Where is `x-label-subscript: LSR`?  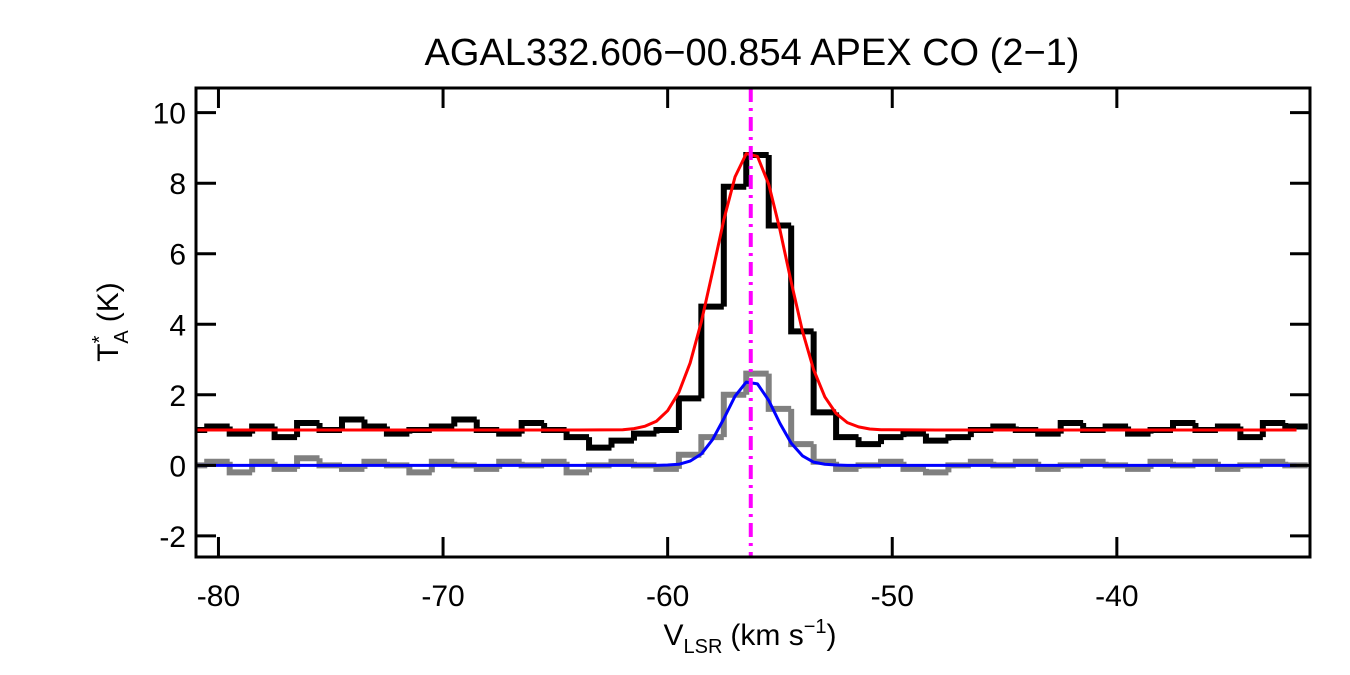
x-label-subscript: LSR is located at coordinates (702, 647).